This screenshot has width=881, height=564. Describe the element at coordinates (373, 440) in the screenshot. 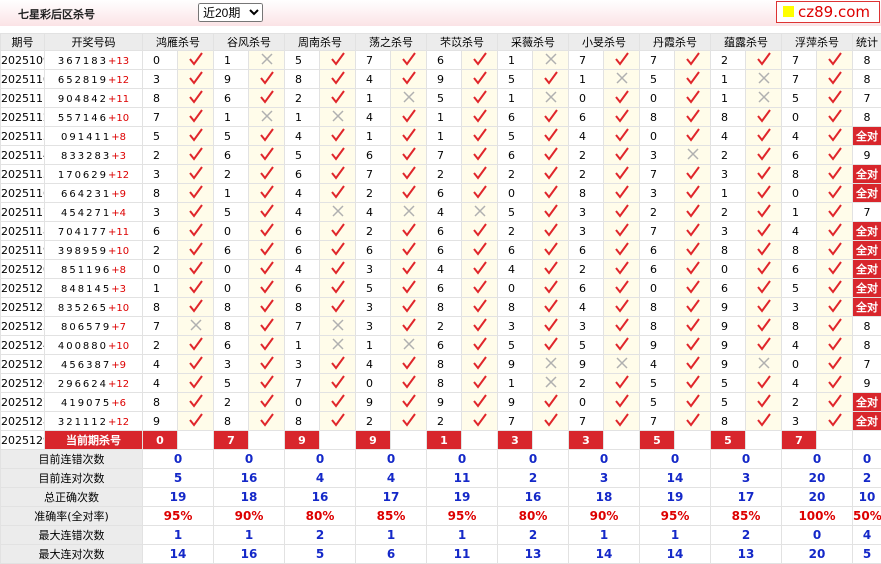

I see `current-kill: 9` at that location.